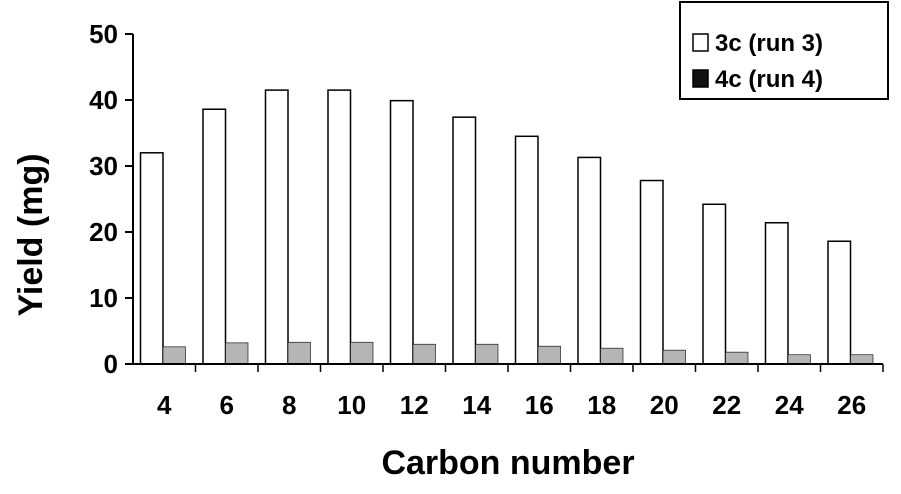 Image resolution: width=901 pixels, height=494 pixels. What do you see at coordinates (237, 353) in the screenshot?
I see `bar-4c-c6` at bounding box center [237, 353].